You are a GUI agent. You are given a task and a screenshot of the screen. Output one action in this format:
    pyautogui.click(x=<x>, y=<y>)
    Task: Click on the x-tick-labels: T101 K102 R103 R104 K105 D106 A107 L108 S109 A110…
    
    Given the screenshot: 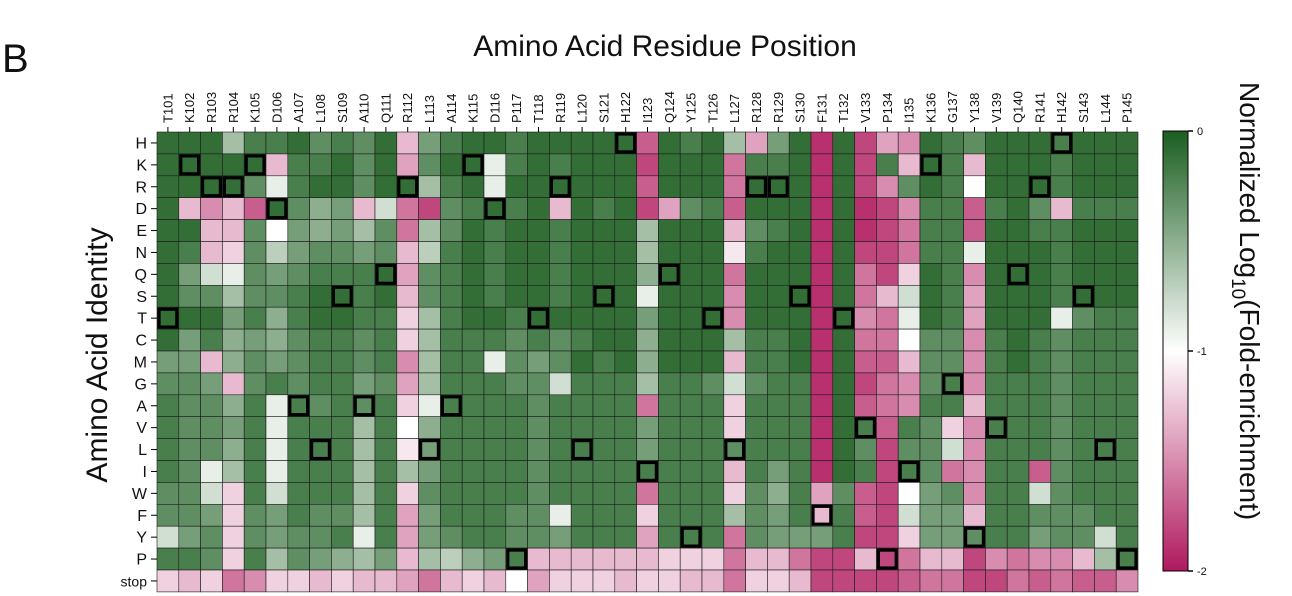 What is the action you would take?
    pyautogui.click(x=647, y=111)
    